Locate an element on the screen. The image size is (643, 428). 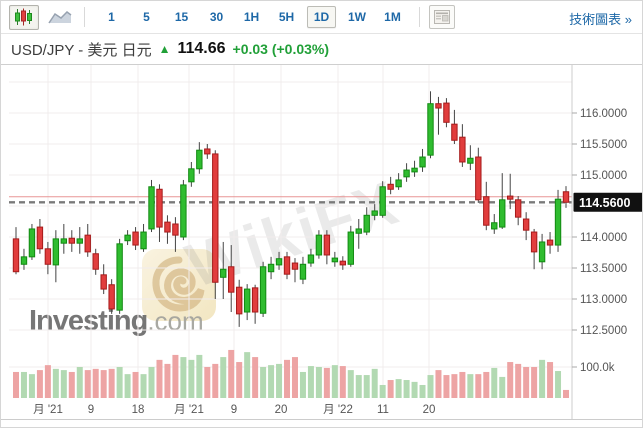
svg-text: 11 is located at coordinates (383, 410).